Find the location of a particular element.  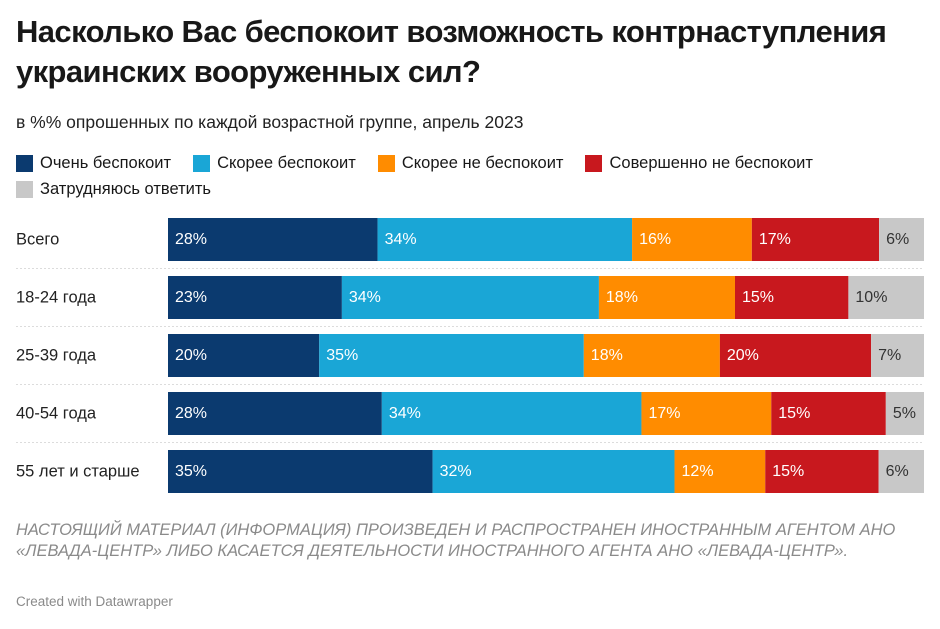

legend-item: Совершенно не беспокоит is located at coordinates (699, 163).